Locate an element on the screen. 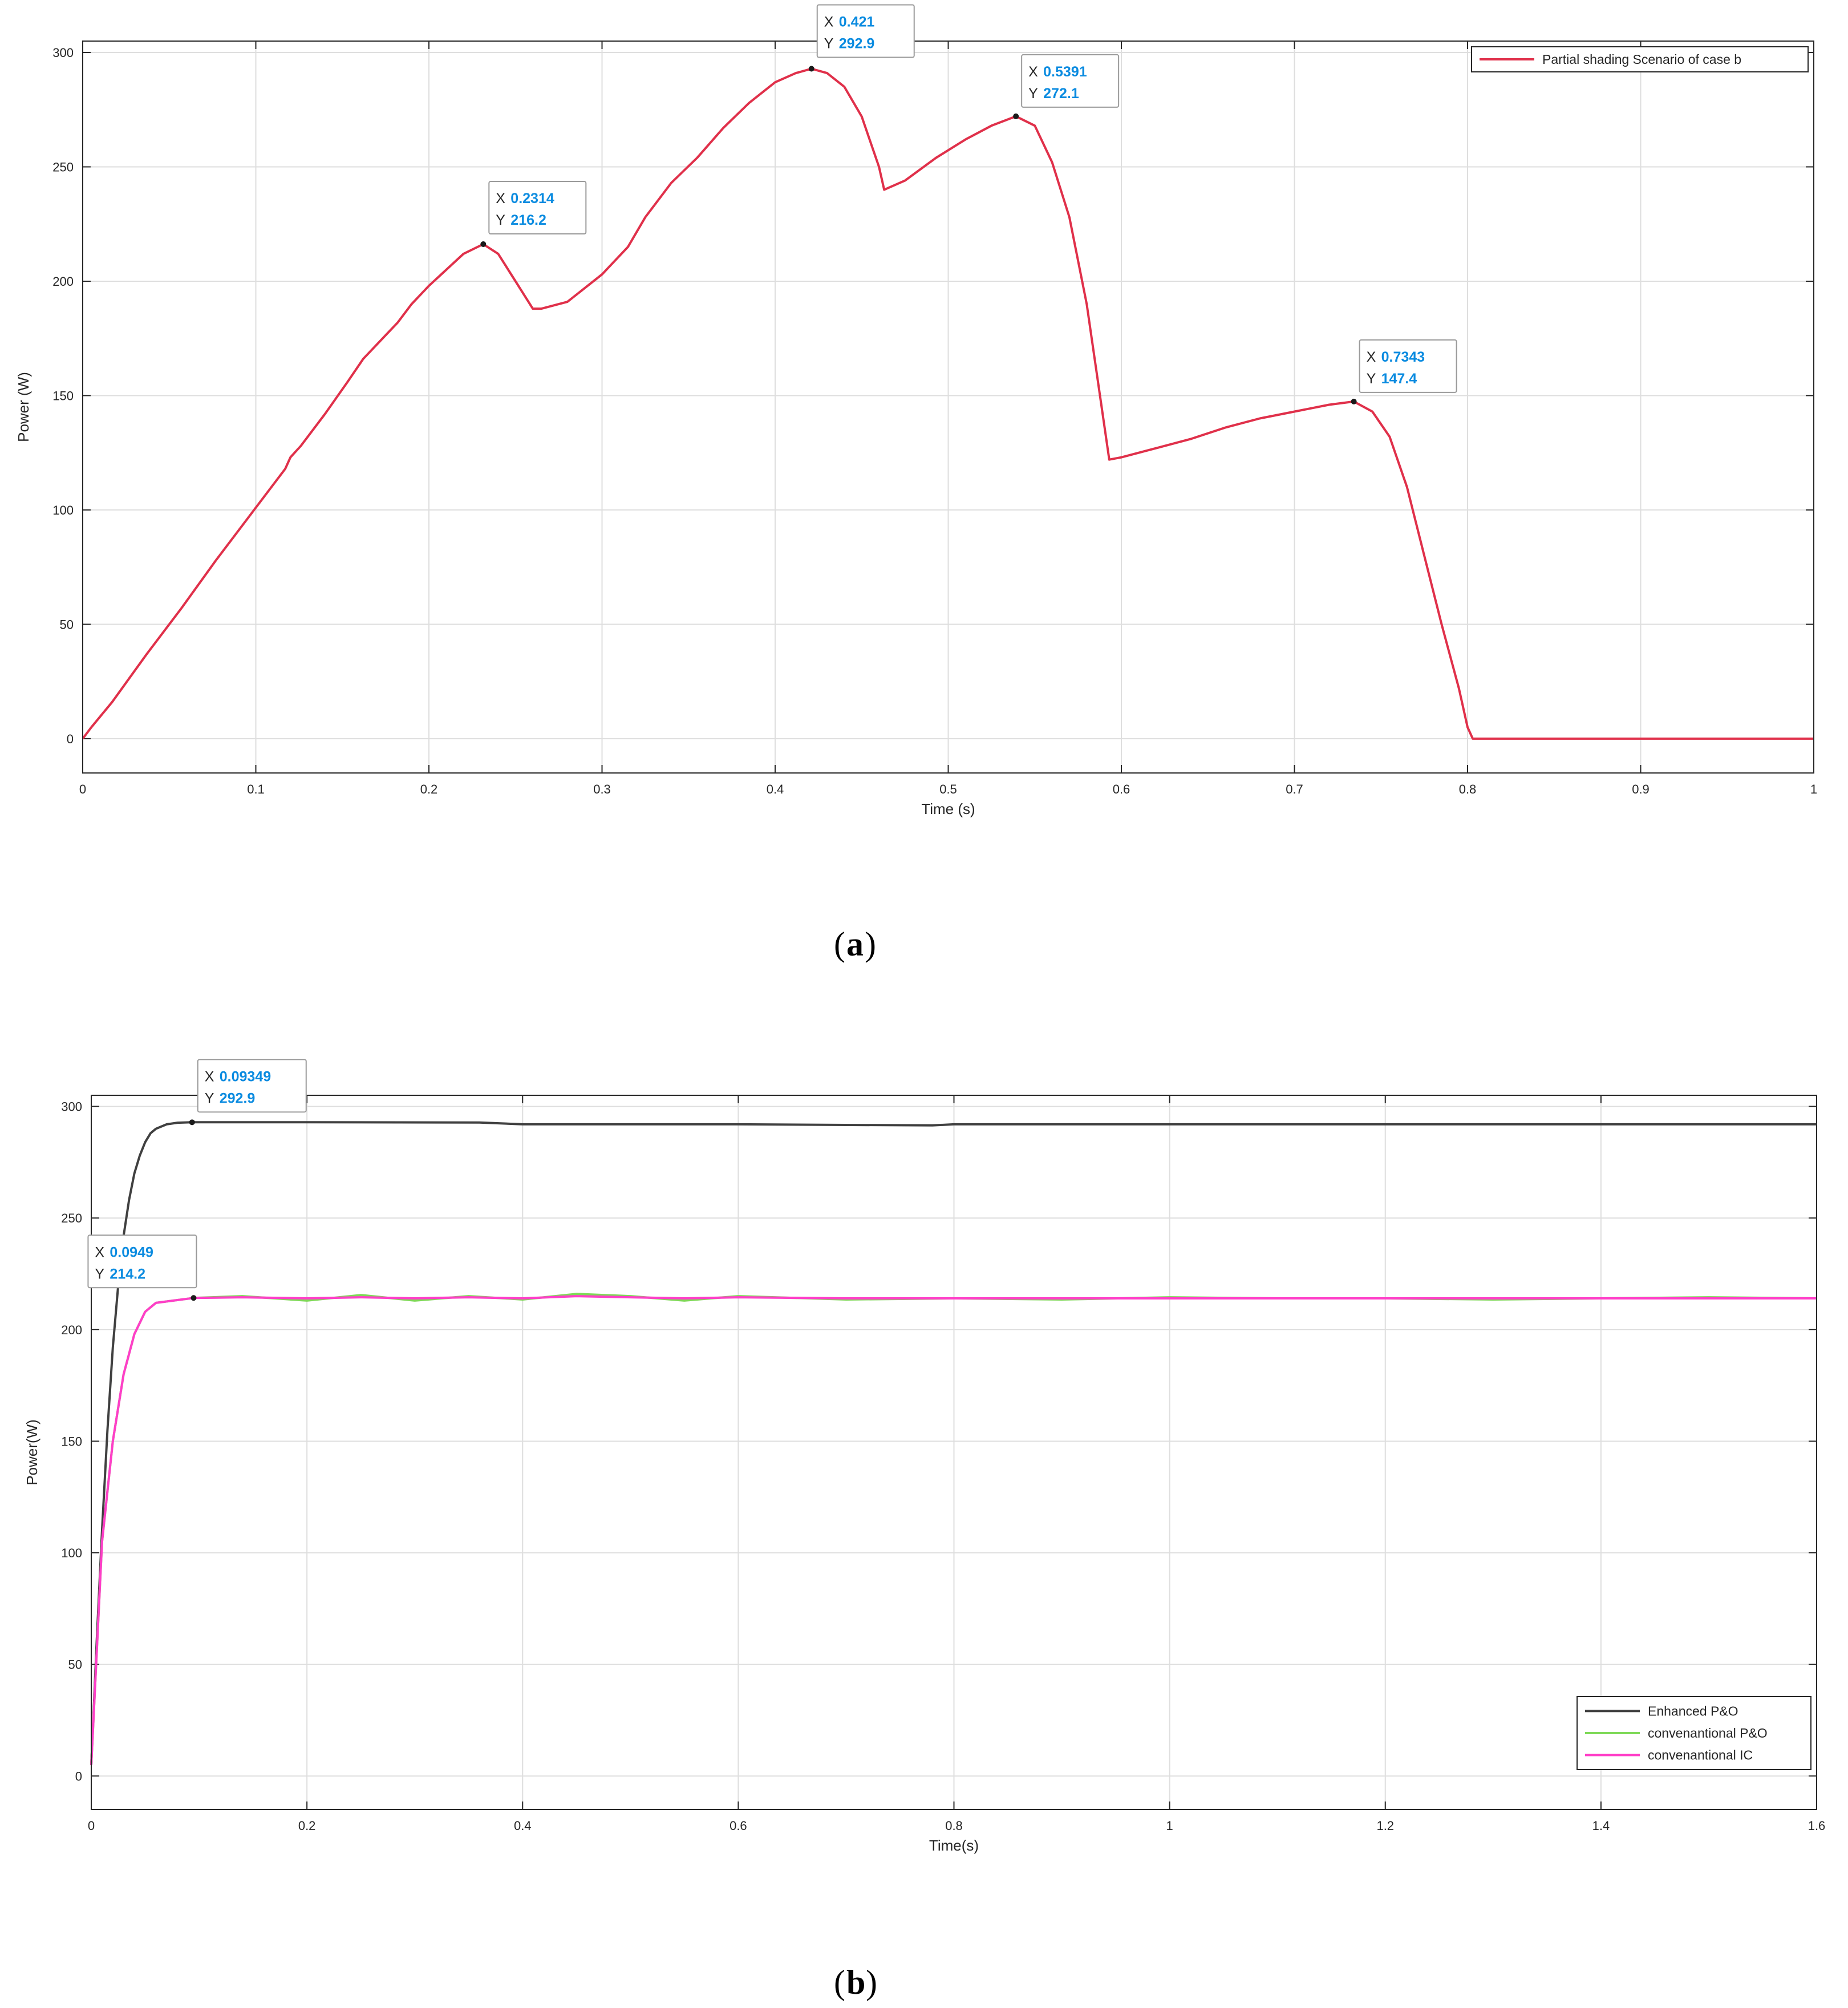 The image size is (1848, 2008). panel-a-datatip-y-value: 147.4 is located at coordinates (1399, 379).